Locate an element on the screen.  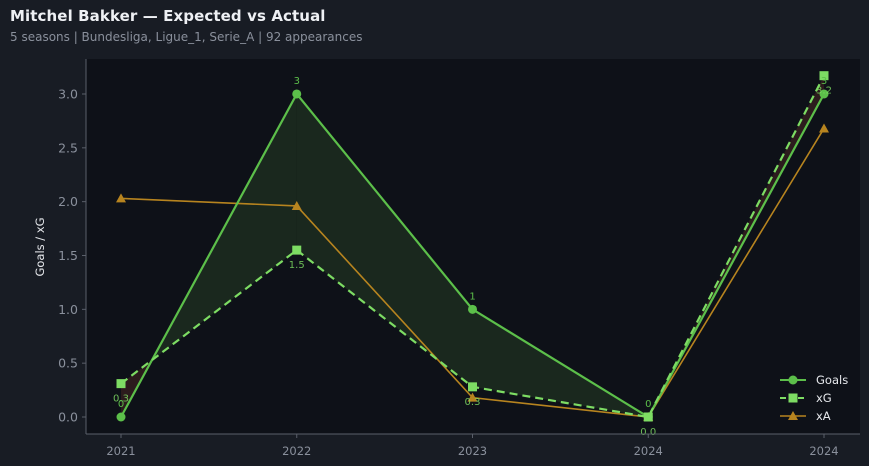
x-tick-label: 2021 is located at coordinates (120, 451).